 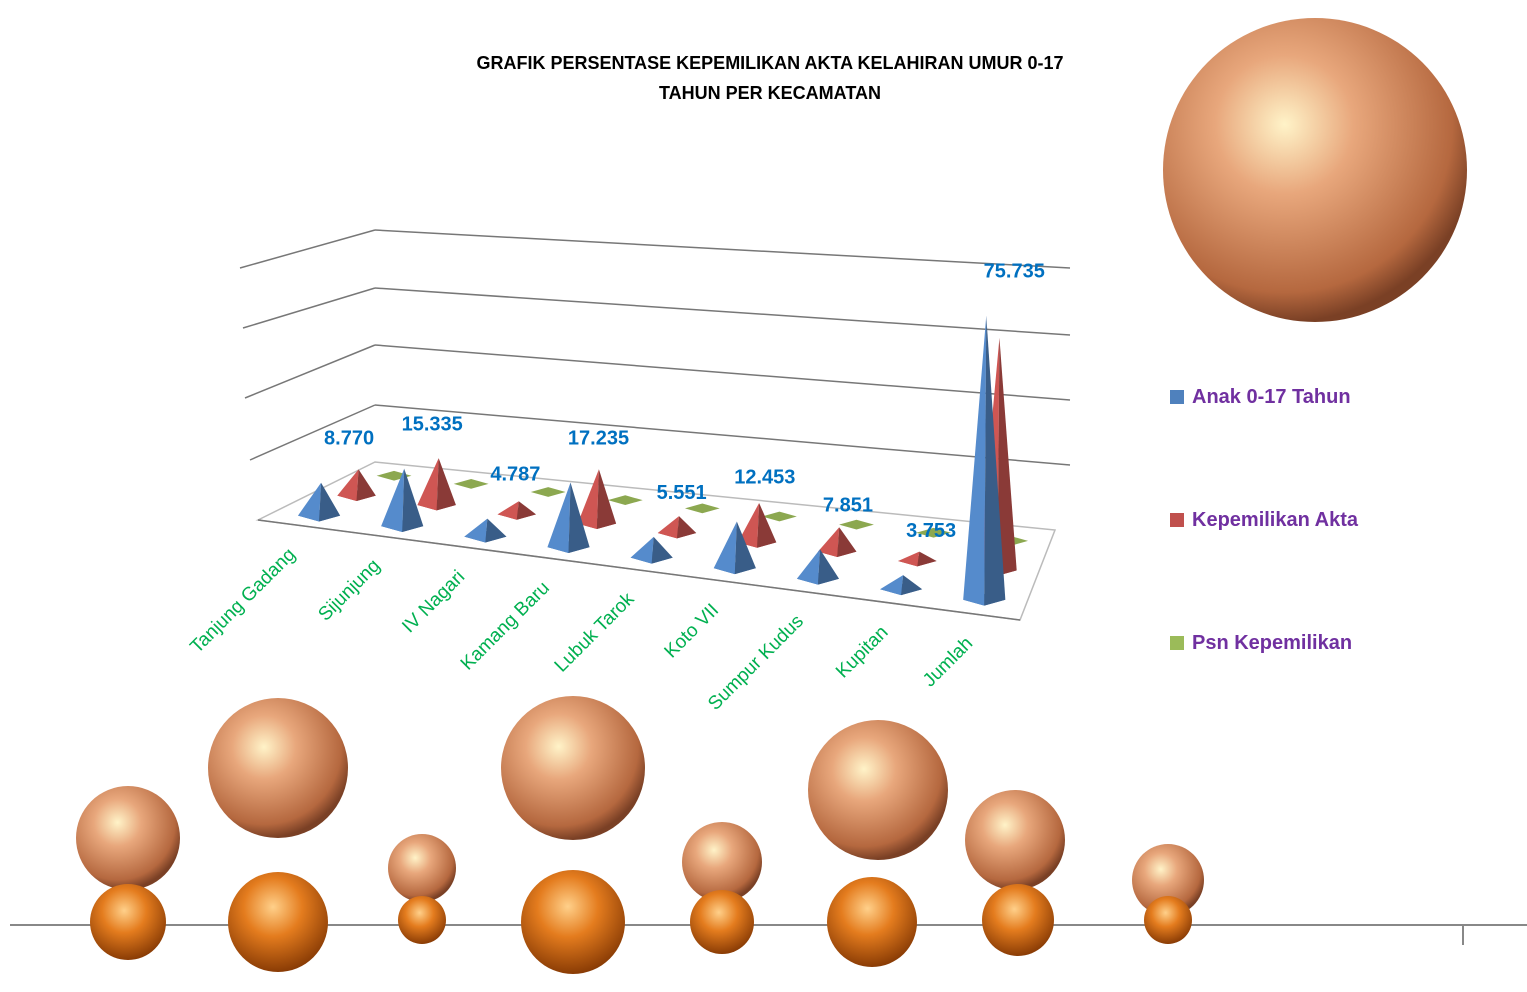 I want to click on legend-label: Psn Kepemilikan, so click(x=1272, y=643).